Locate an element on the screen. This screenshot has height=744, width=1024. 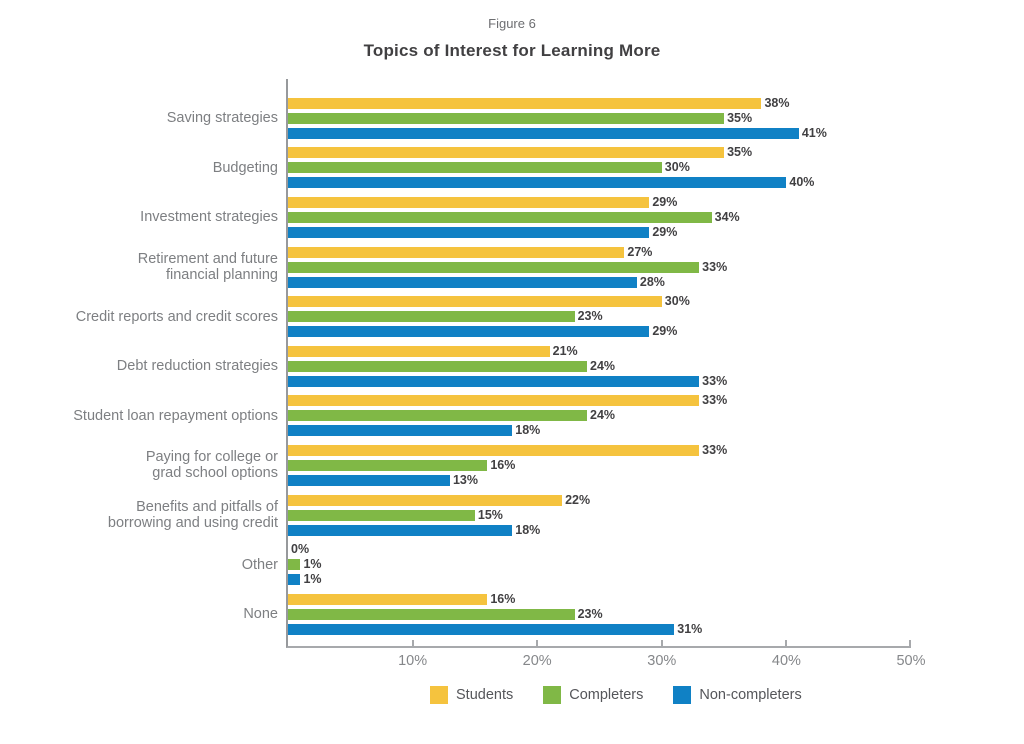
bar-value-label: 0% is located at coordinates (300, 549).